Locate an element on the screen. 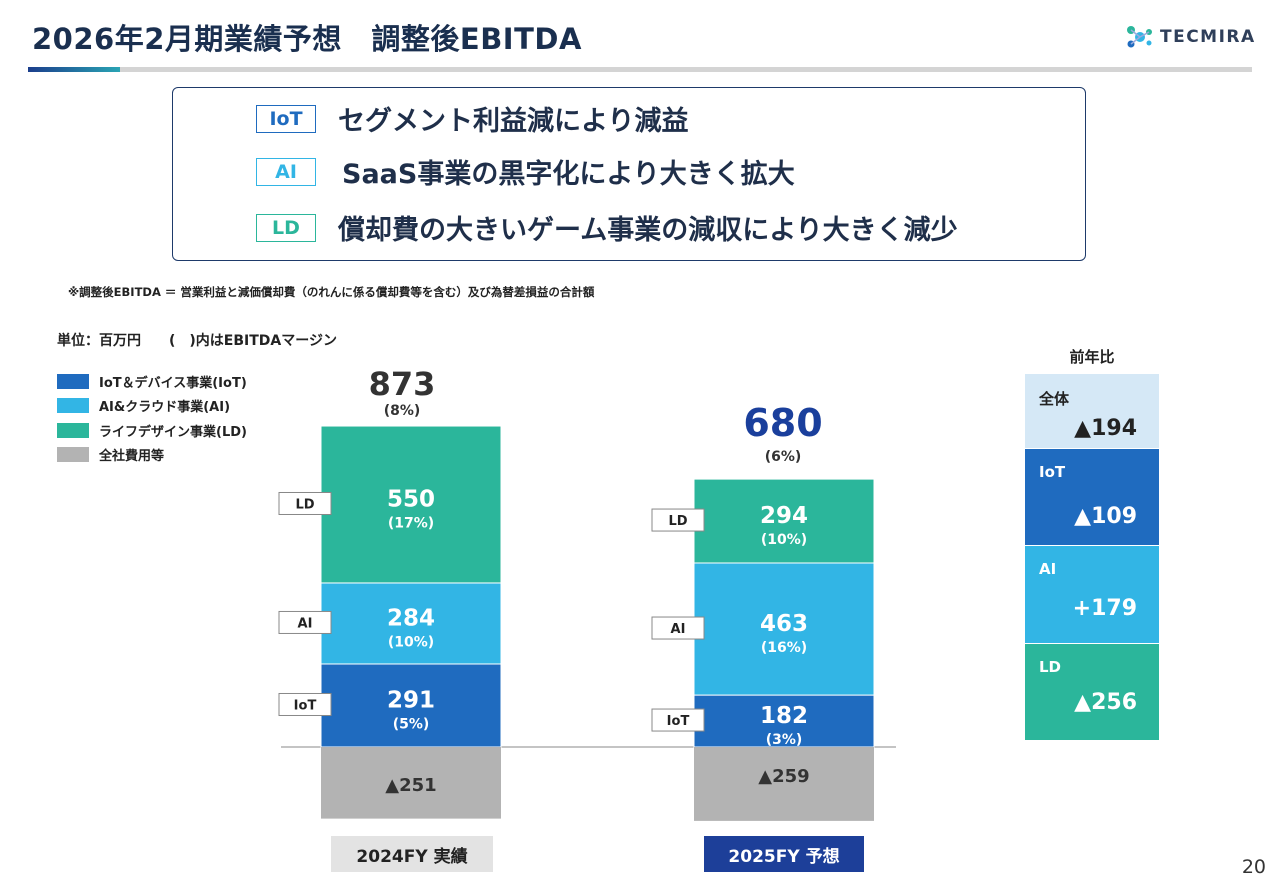 This screenshot has height=886, width=1280. yoy-value: ▲109 is located at coordinates (1105, 516).